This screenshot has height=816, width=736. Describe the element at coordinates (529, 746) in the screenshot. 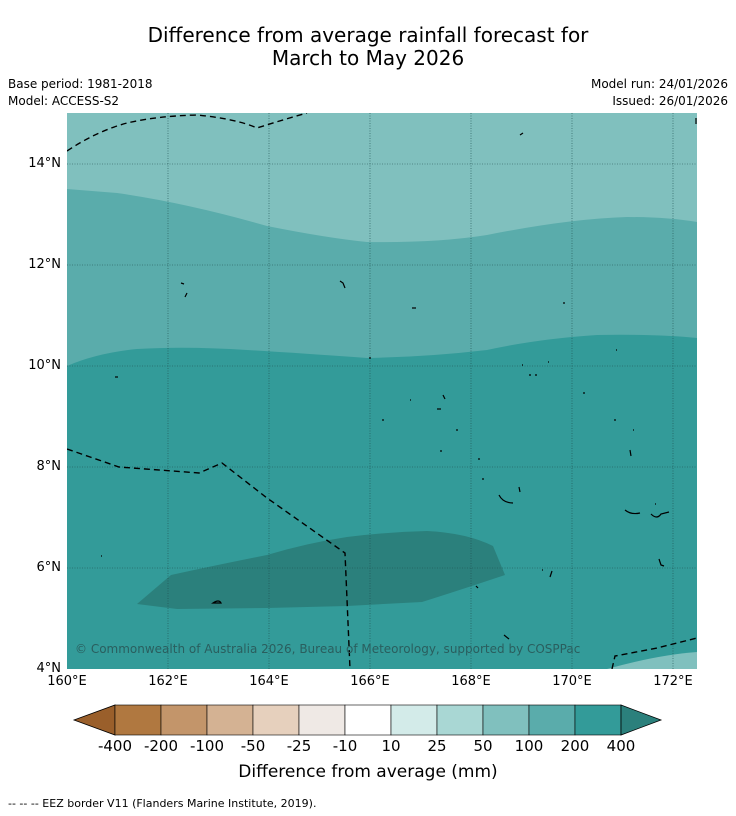

I see `colorbar-label-100: 100` at that location.